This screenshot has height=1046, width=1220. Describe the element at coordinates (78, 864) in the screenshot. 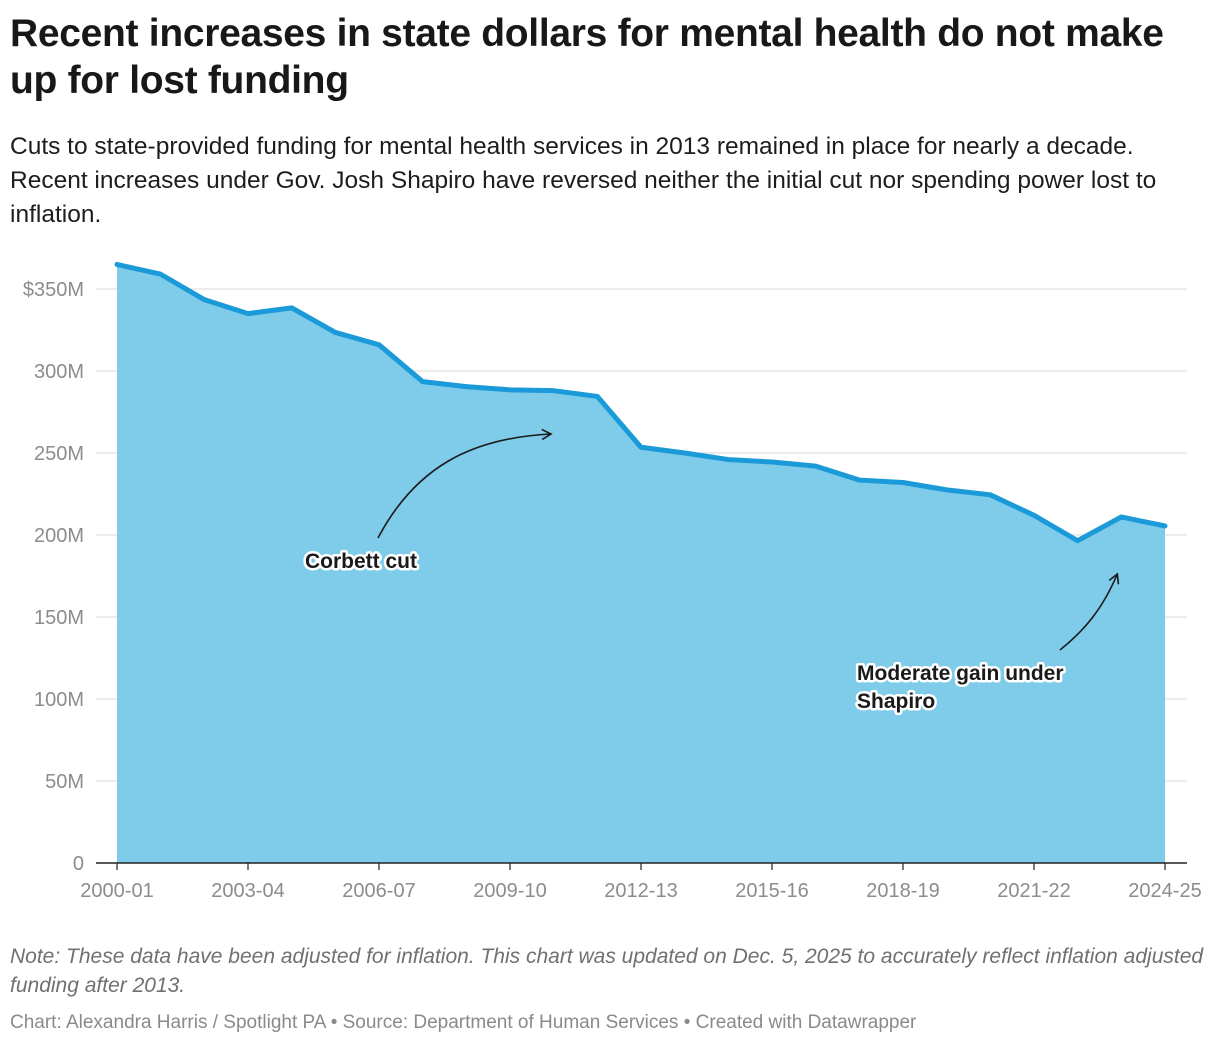

I see `y-tick-label: 0` at that location.